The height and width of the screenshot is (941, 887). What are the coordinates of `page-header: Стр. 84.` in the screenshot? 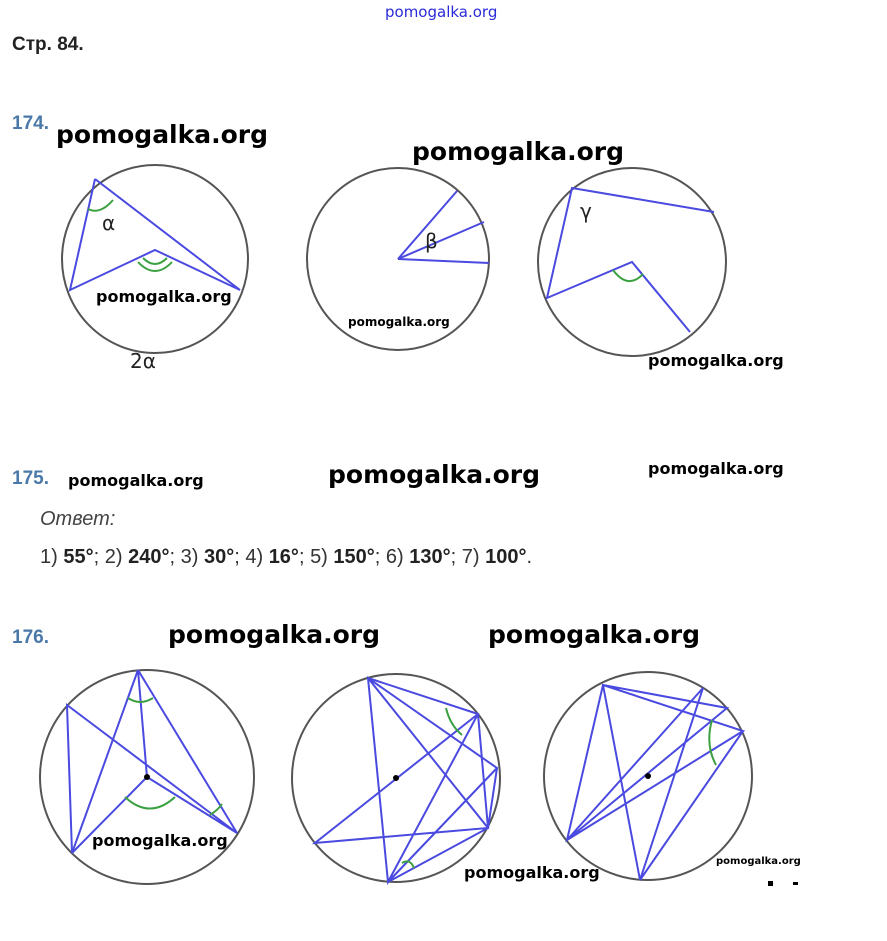 It's located at (48, 44).